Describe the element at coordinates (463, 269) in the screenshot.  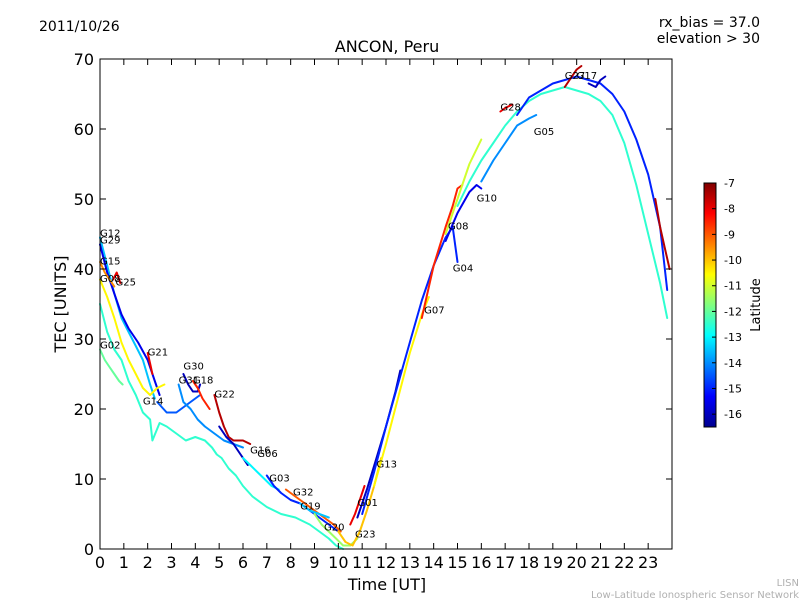
I see `series-label: G04` at that location.